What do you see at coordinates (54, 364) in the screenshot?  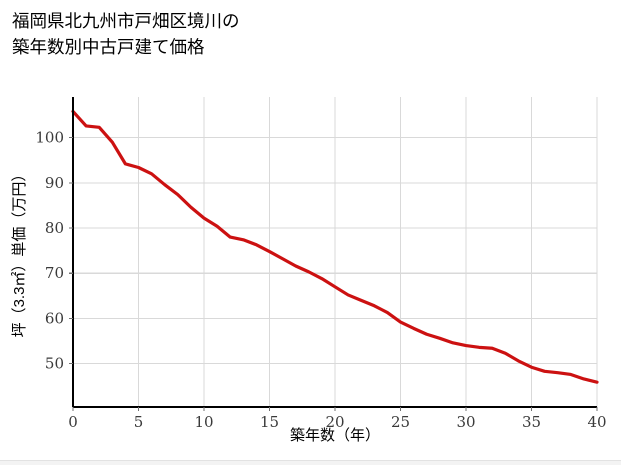 I see `y-tick-label: 50` at bounding box center [54, 364].